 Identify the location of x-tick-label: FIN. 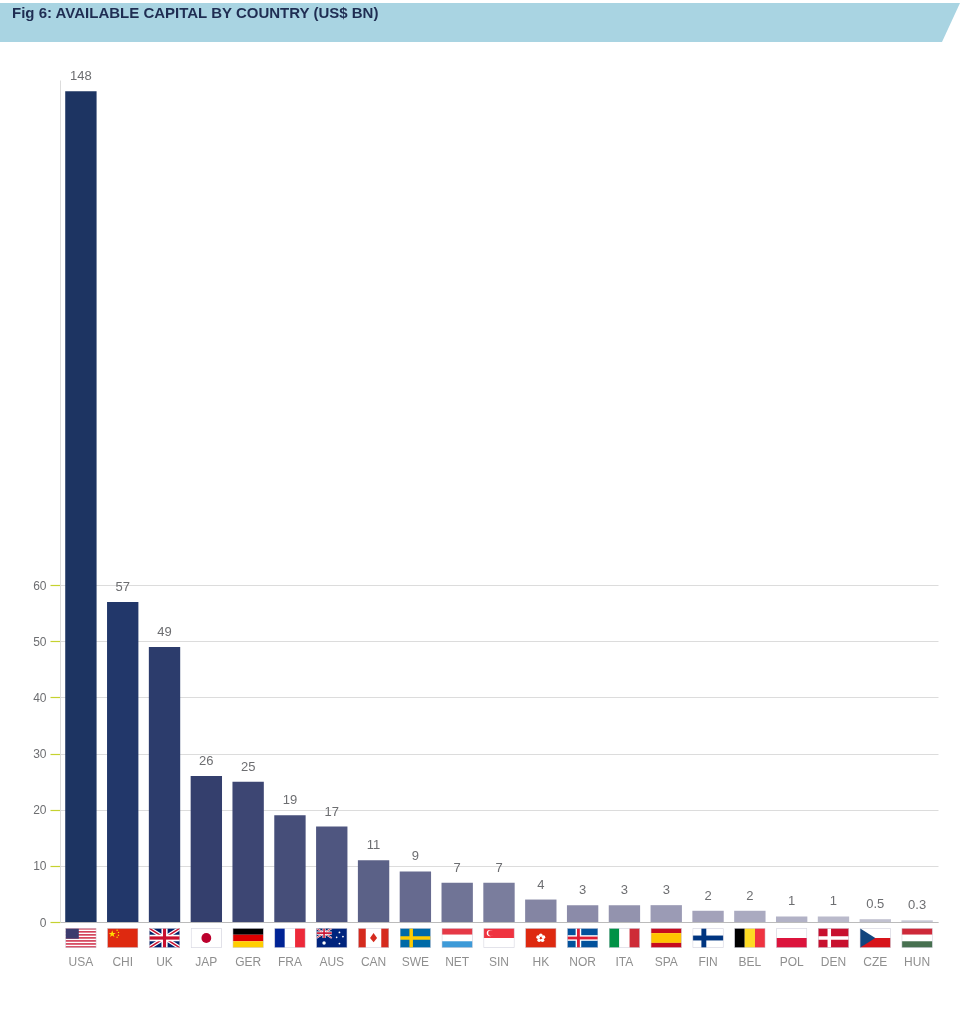
(708, 961).